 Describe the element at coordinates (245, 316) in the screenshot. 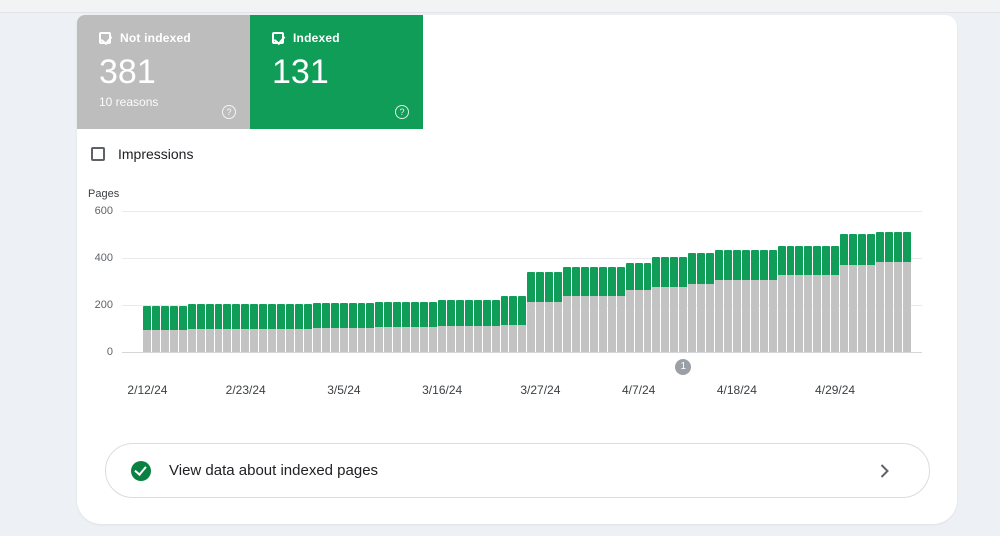

I see `indexed-segment` at that location.